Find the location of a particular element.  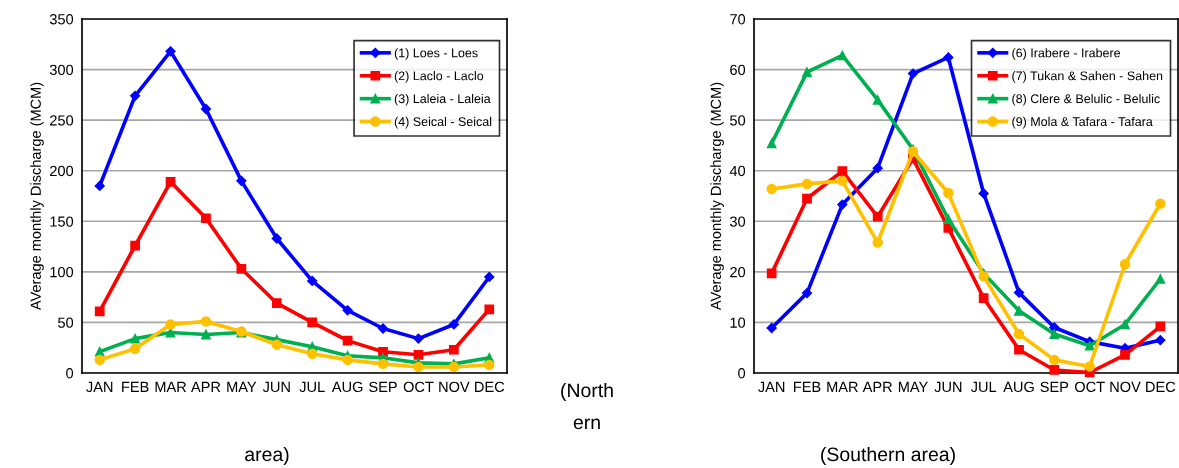

x-tick-label: NOV is located at coordinates (454, 387).